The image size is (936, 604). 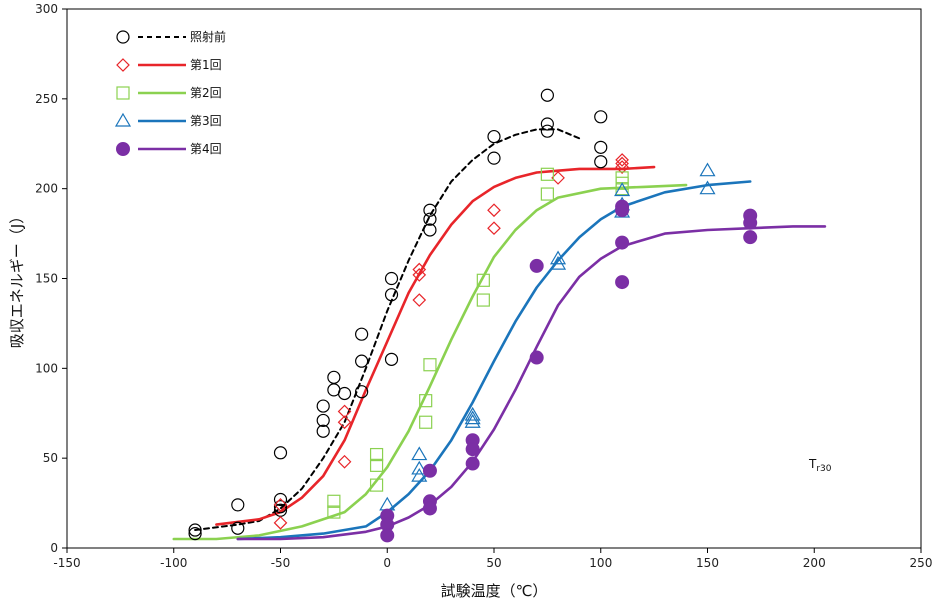 I want to click on x-tick-label: -100, so click(x=173, y=563).